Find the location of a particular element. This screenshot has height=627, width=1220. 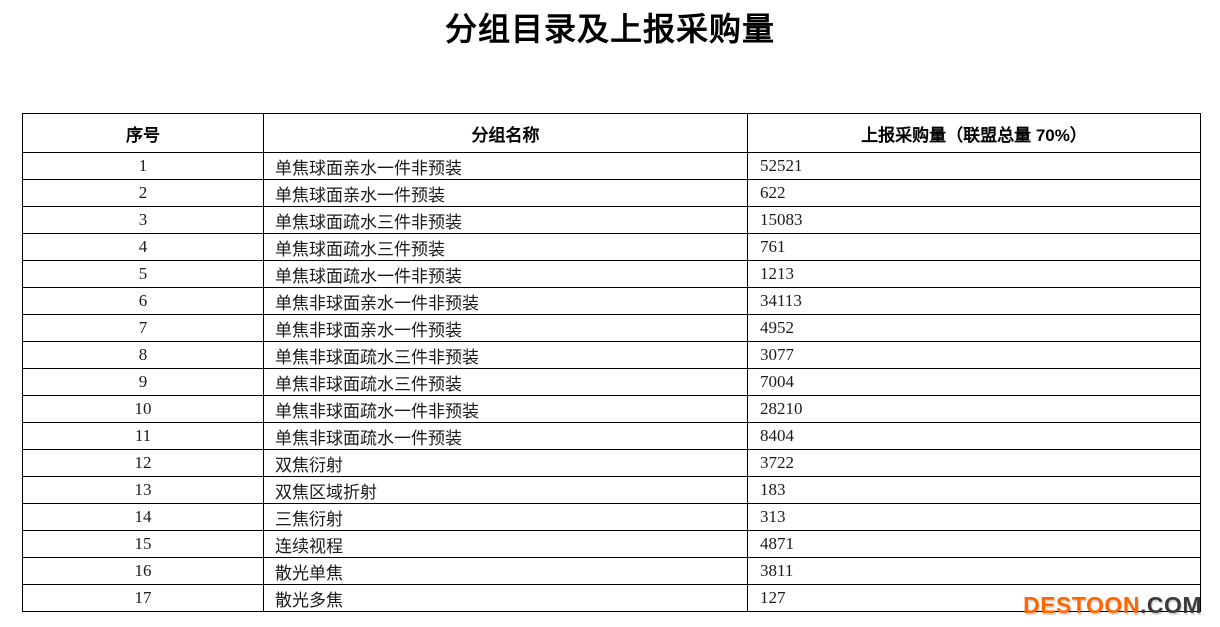

row-quantity: 3077 is located at coordinates (974, 355).